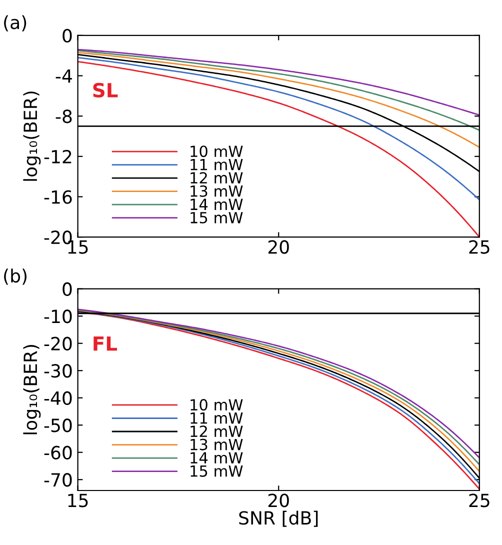 This screenshot has height=545, width=502. Describe the element at coordinates (106, 343) in the screenshot. I see `annotation: FL` at that location.